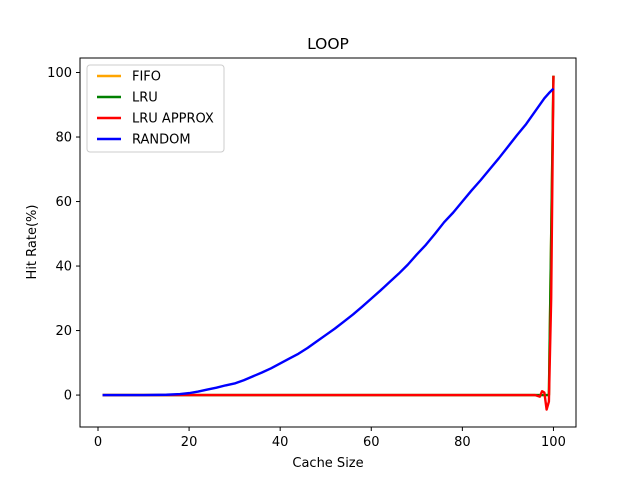  Describe the element at coordinates (371, 442) in the screenshot. I see `x-tick-label: 60` at that location.